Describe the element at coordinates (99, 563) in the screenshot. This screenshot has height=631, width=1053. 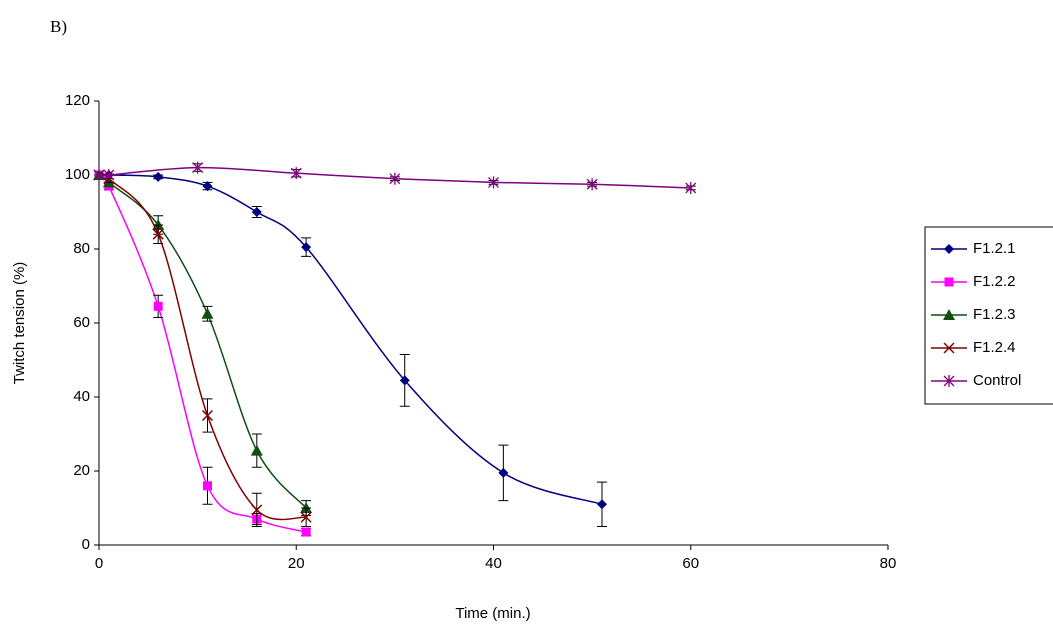
I see `x-tick-label: 0` at that location.